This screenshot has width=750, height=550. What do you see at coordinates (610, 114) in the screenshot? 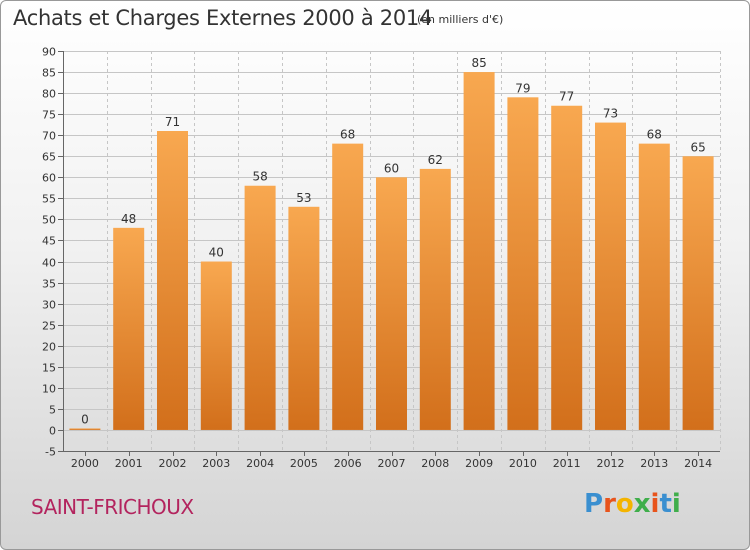
I see `data-label-2012: 73` at bounding box center [610, 114].